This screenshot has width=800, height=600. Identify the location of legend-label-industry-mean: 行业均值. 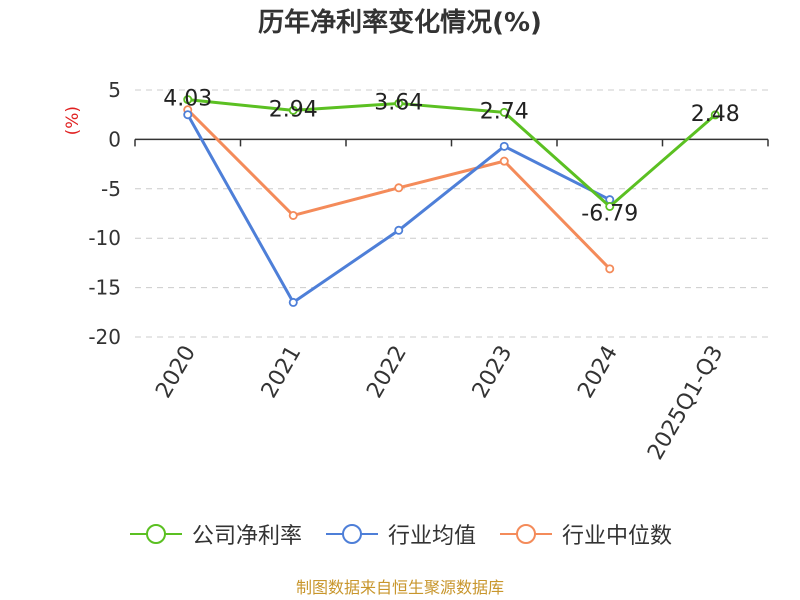
(431, 536).